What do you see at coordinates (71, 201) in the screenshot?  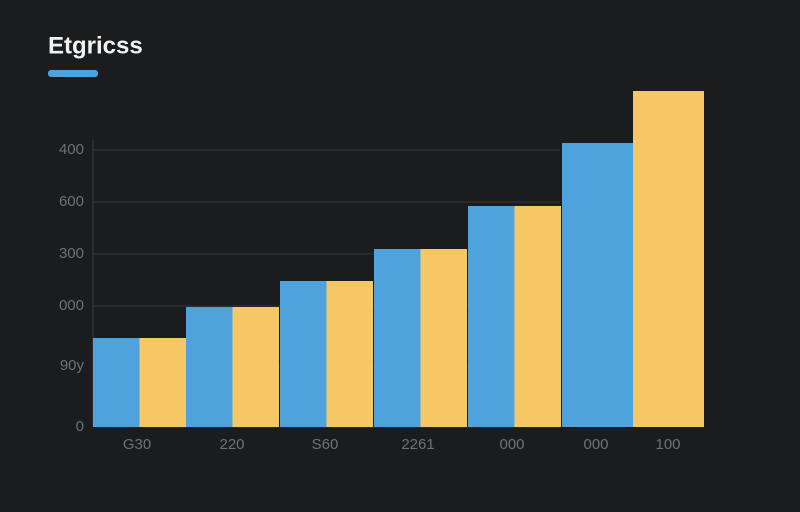 I see `y-tick-label: 600` at bounding box center [71, 201].